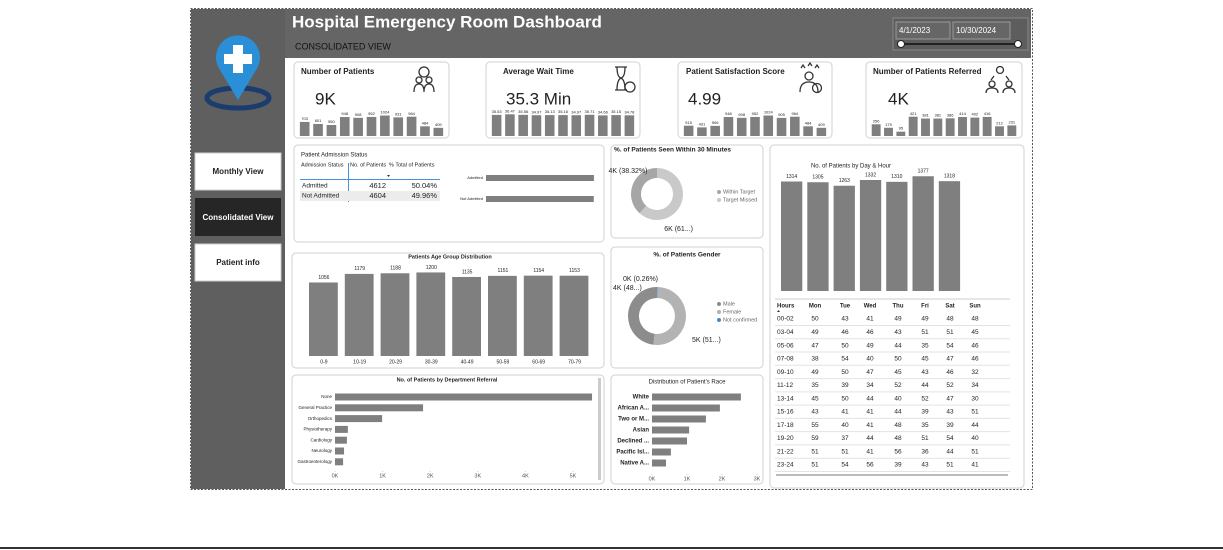 The height and width of the screenshot is (550, 1223). I want to click on x-tick-label: 4K, so click(525, 476).